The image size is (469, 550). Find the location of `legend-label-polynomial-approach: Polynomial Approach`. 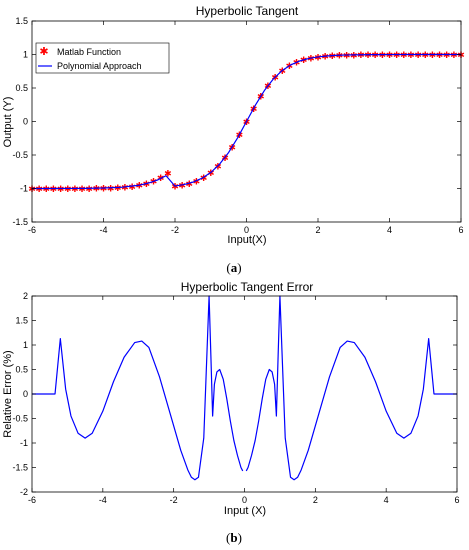

legend-label-polynomial-approach: Polynomial Approach is located at coordinates (99, 66).